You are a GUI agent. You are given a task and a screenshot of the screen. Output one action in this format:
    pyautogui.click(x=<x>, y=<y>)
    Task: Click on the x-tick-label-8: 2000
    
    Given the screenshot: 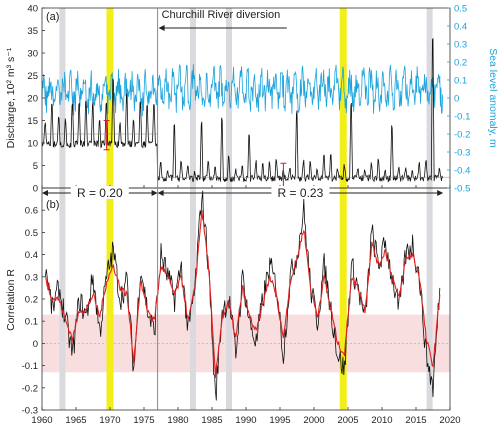 What is the action you would take?
    pyautogui.click(x=313, y=420)
    